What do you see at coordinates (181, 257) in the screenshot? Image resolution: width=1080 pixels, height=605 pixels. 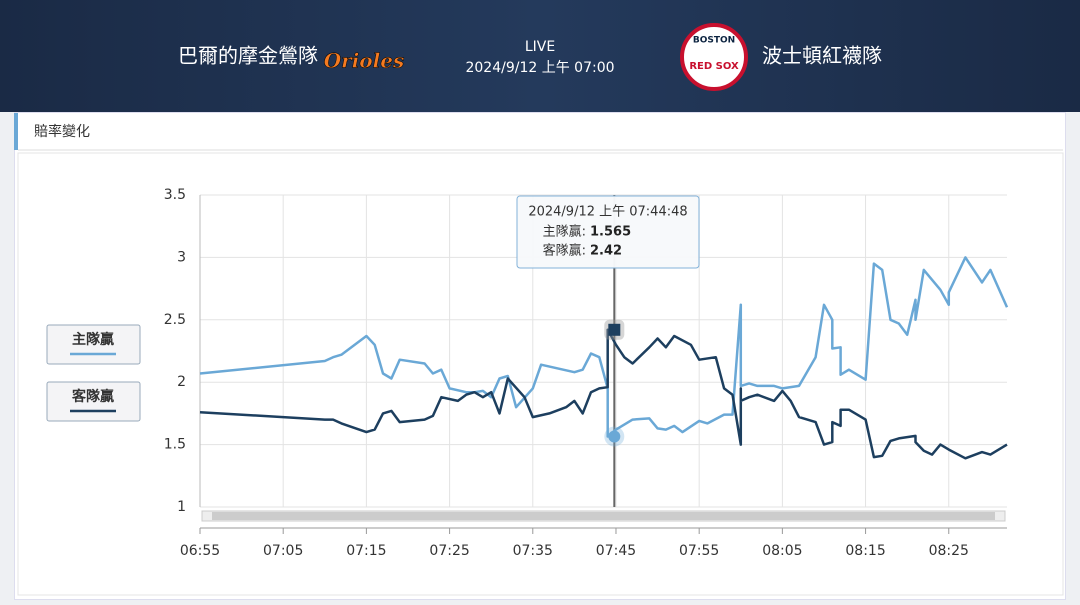 I see `y-tick-label: 3` at bounding box center [181, 257].